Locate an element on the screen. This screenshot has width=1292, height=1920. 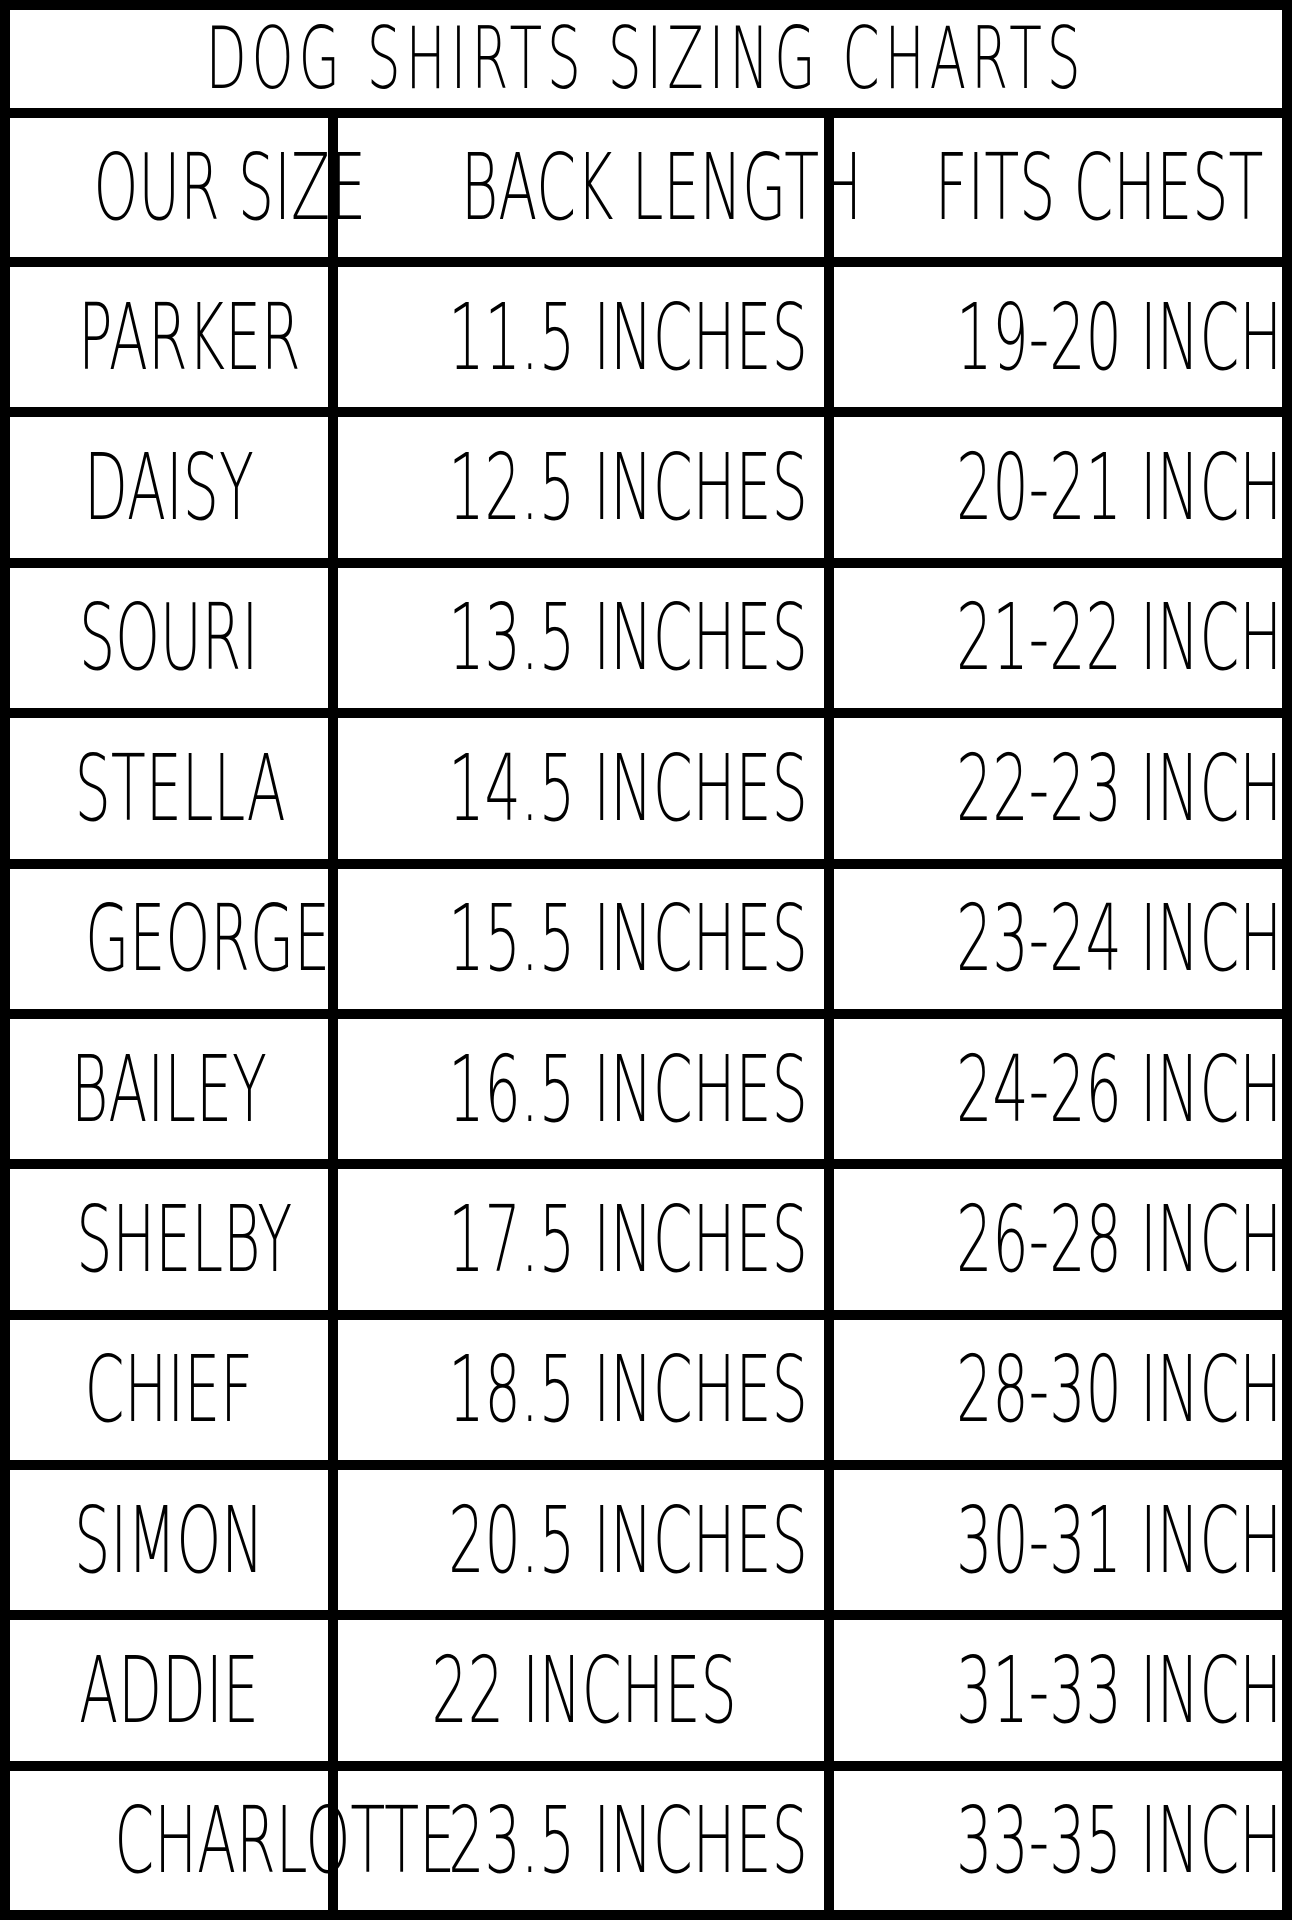
cell: 19-20 INCHES is located at coordinates (1058, 337).